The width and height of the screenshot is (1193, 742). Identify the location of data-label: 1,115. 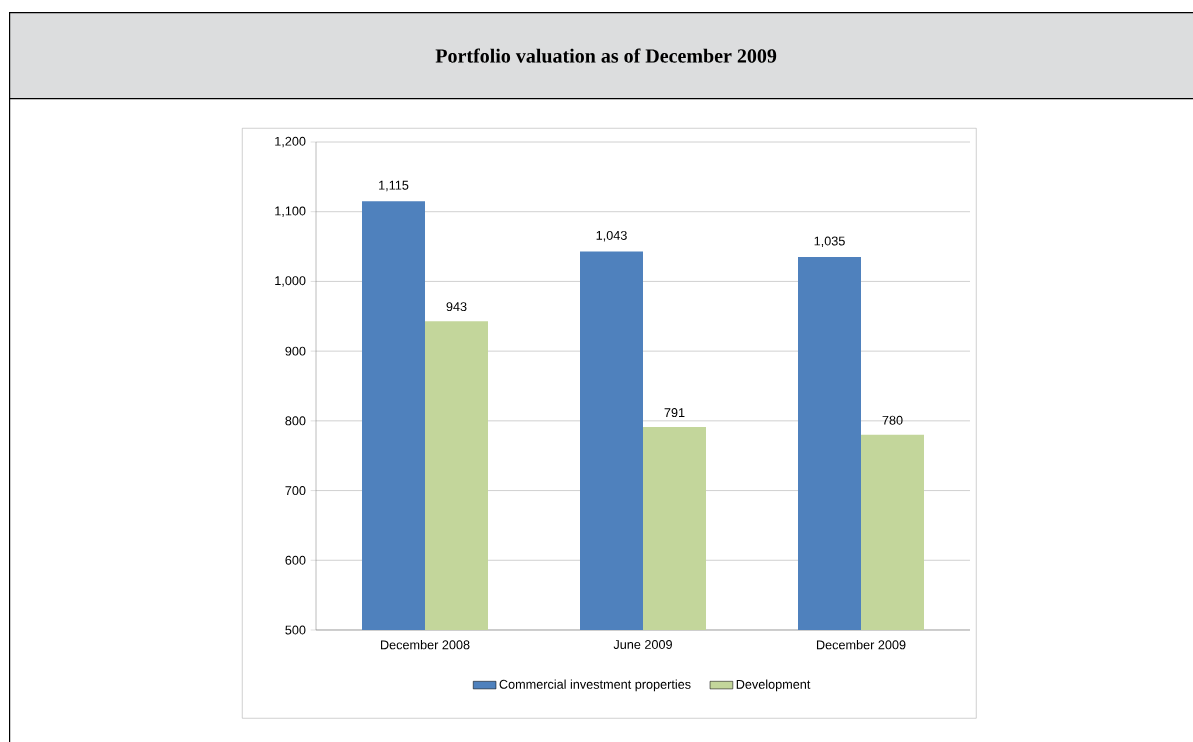
(394, 186).